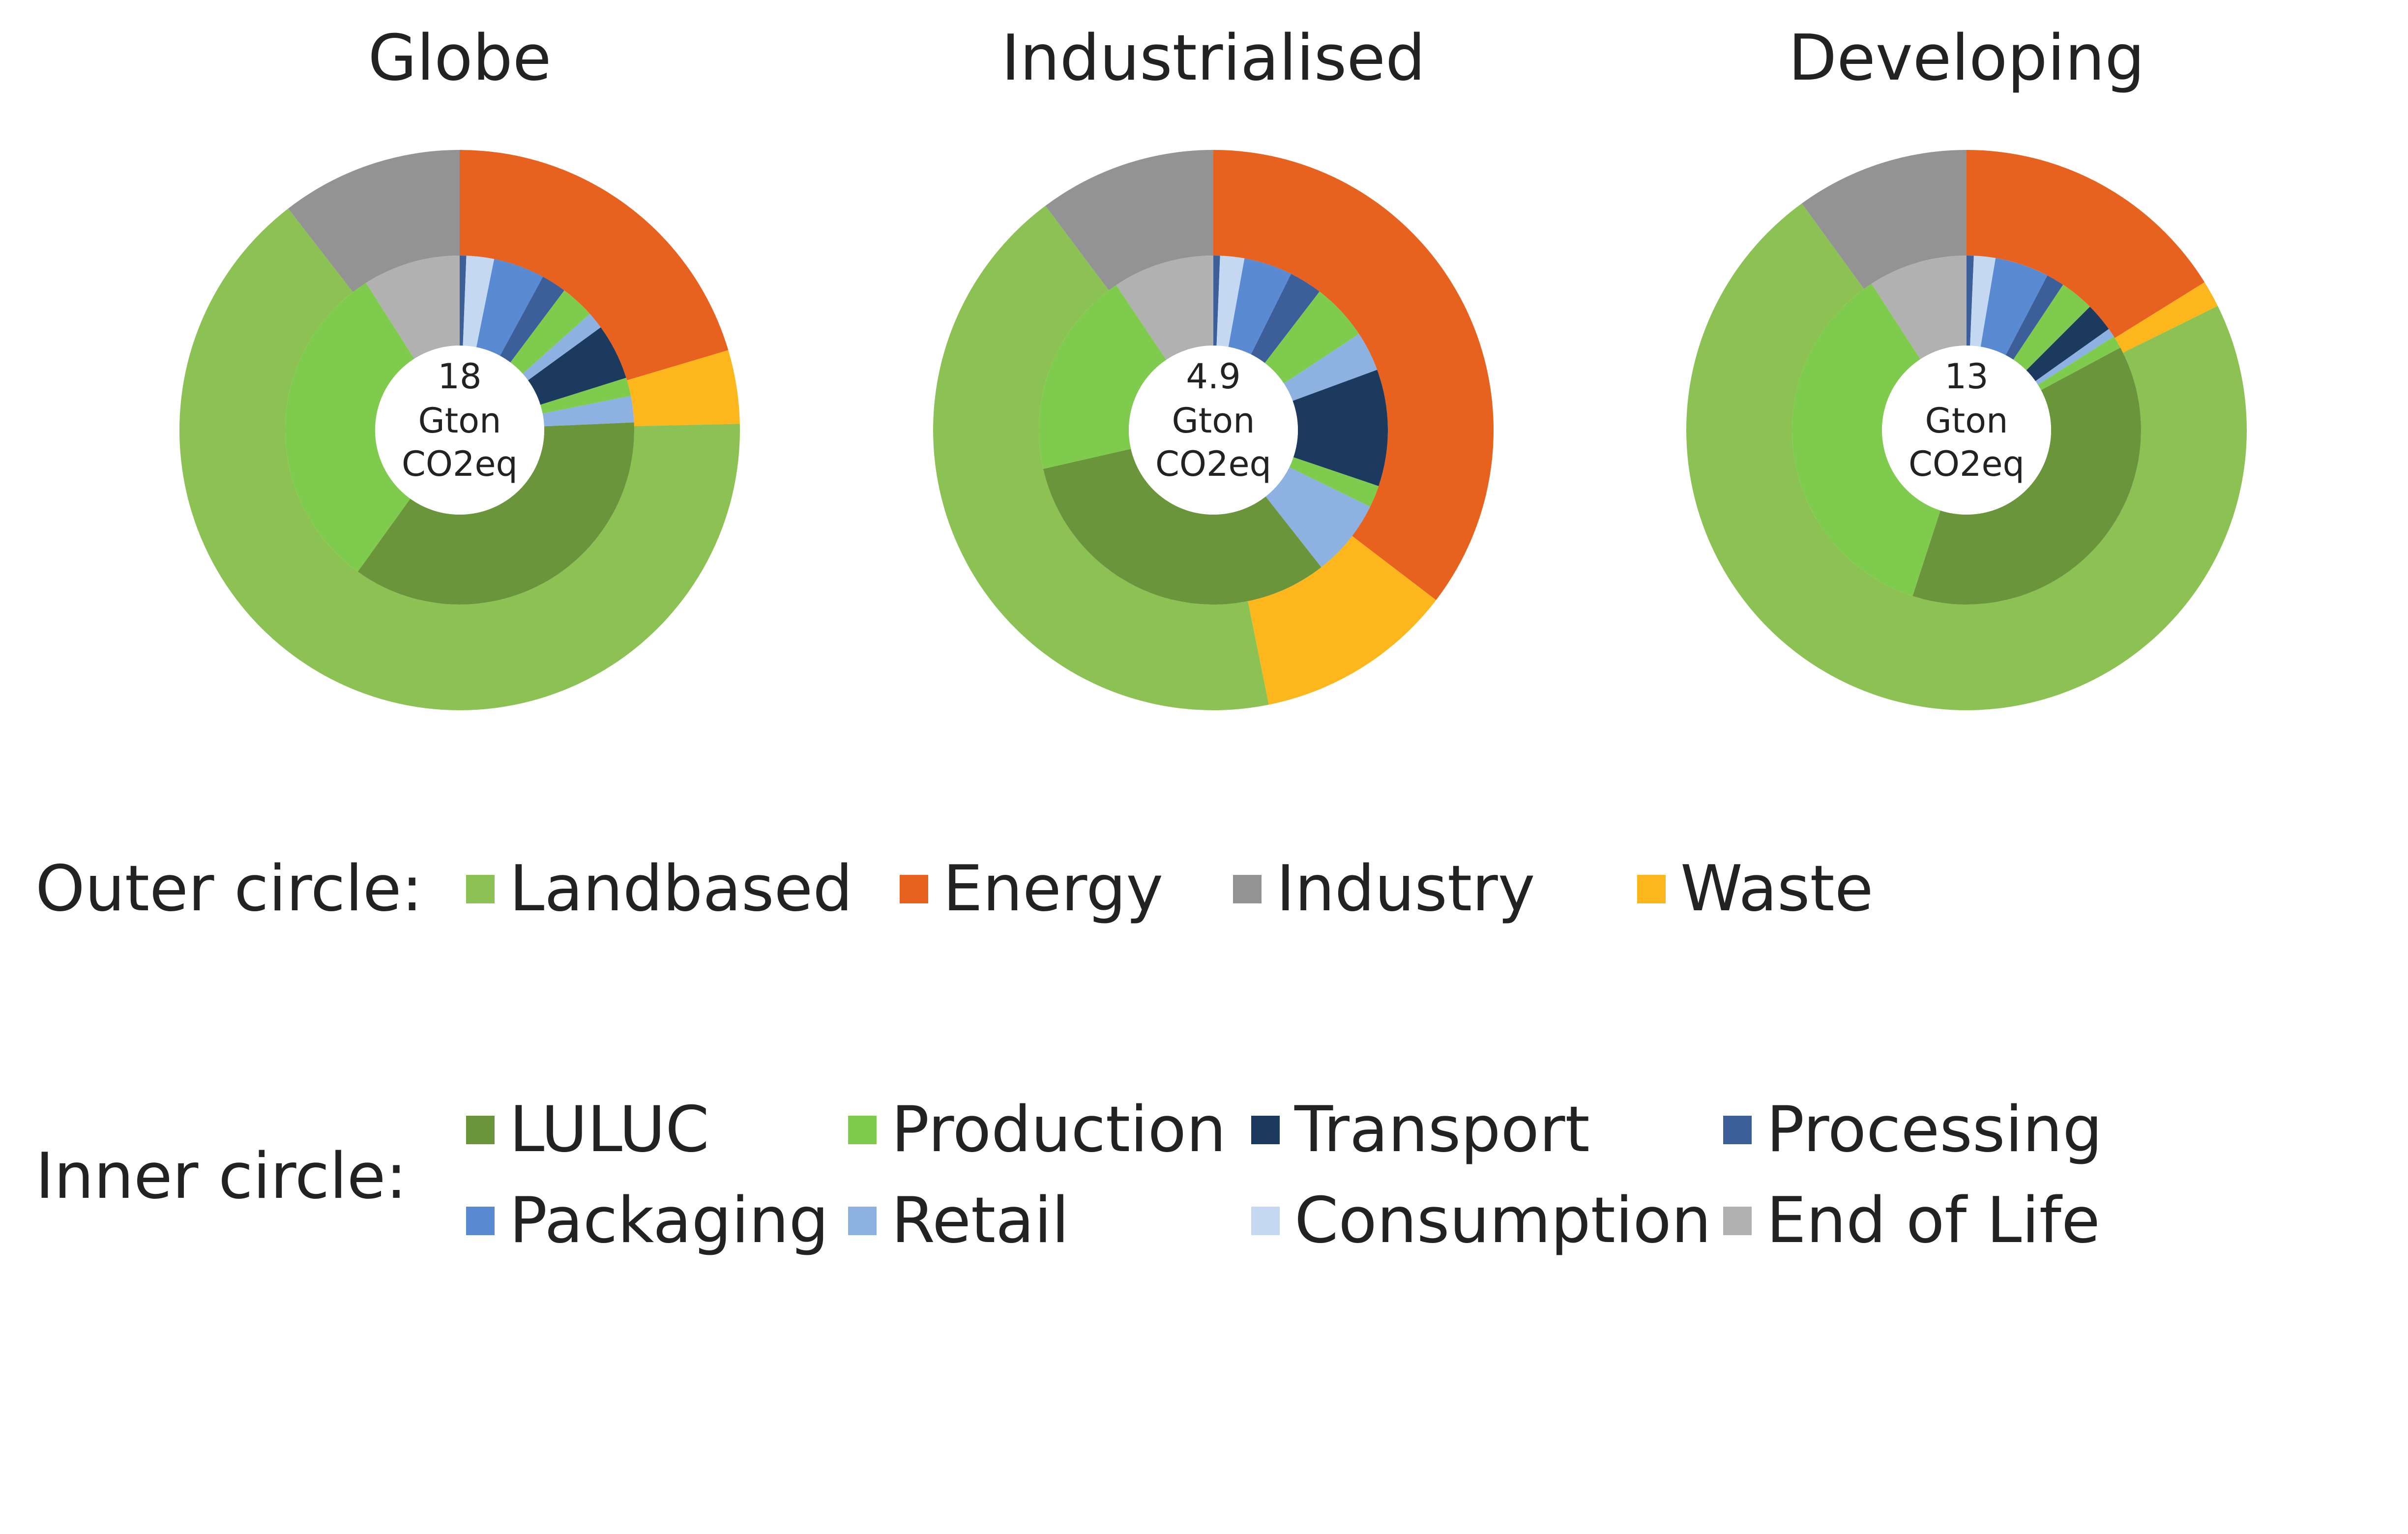  I want to click on center-label: 13, so click(1966, 376).